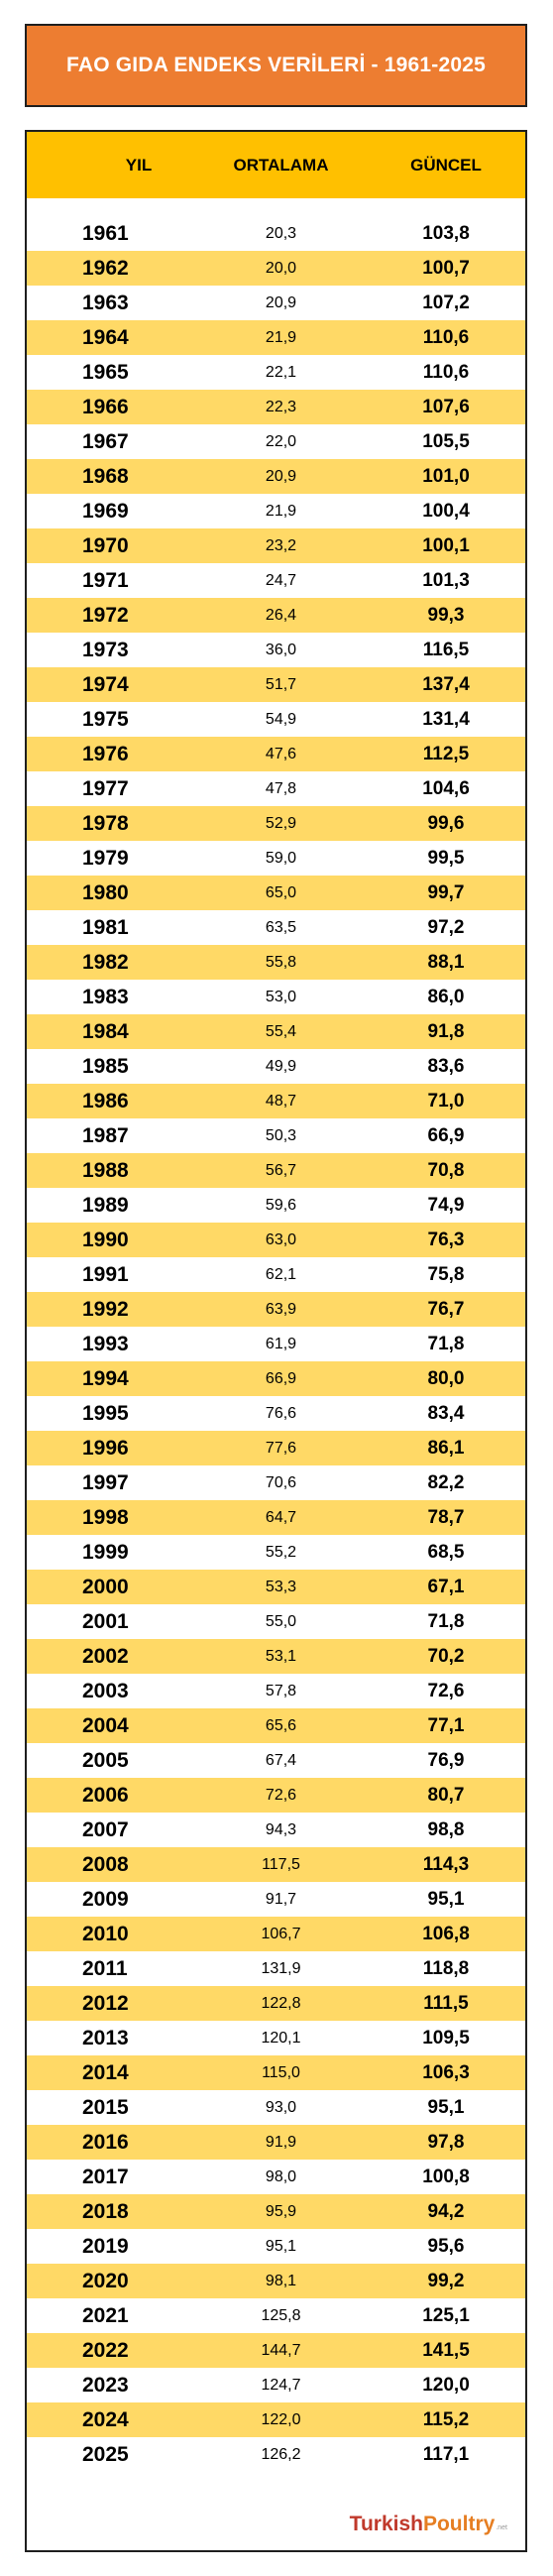 The width and height of the screenshot is (553, 2576). Describe the element at coordinates (281, 1205) in the screenshot. I see `average-cell: 59,6` at that location.